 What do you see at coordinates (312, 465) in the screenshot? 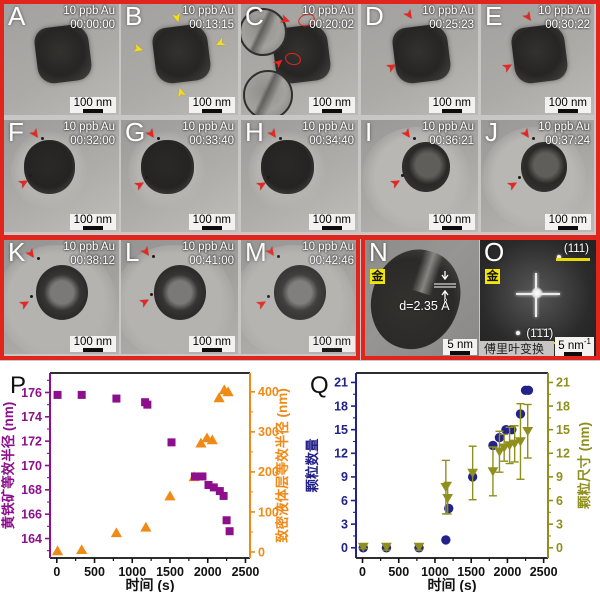
I see `left-axis-title: 颗粒数量` at bounding box center [312, 465].